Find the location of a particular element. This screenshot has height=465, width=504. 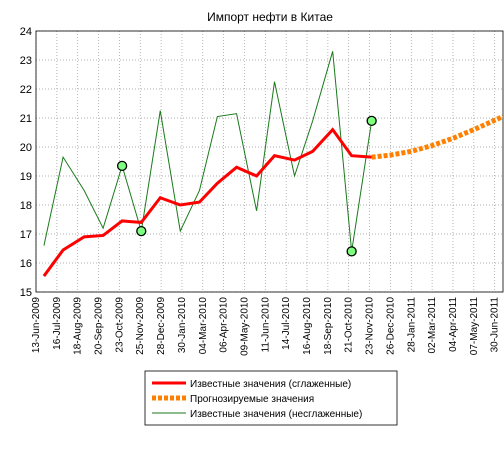

x-tick-label: 09-May-2010 is located at coordinates (244, 326).